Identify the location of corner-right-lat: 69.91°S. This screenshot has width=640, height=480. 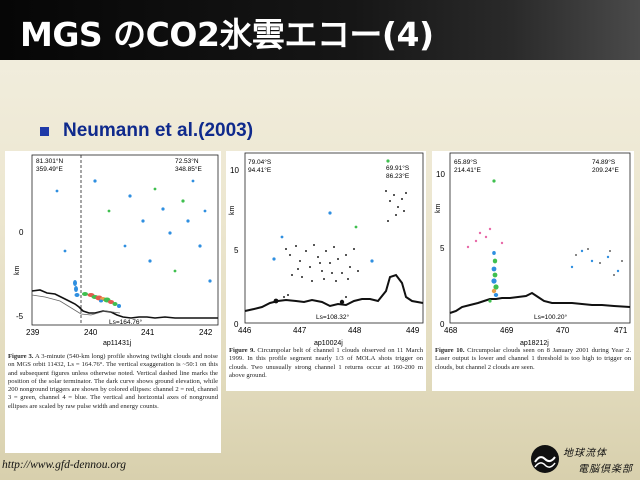
(398, 168).